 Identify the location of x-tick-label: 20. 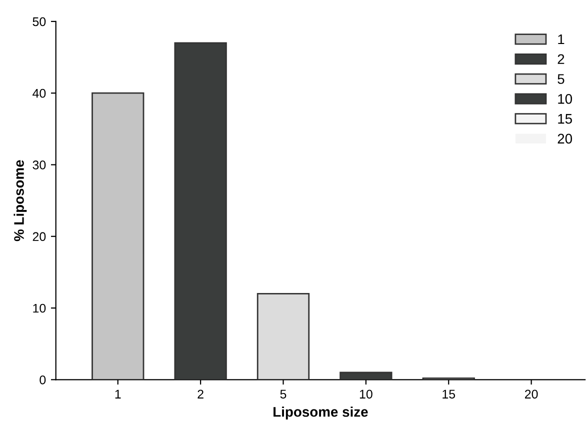
(531, 394).